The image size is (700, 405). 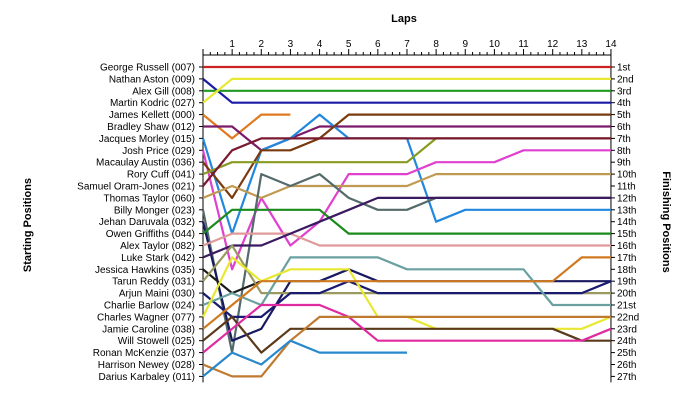 What do you see at coordinates (152, 79) in the screenshot?
I see `starting-driver-label: Nathan Aston (009)` at bounding box center [152, 79].